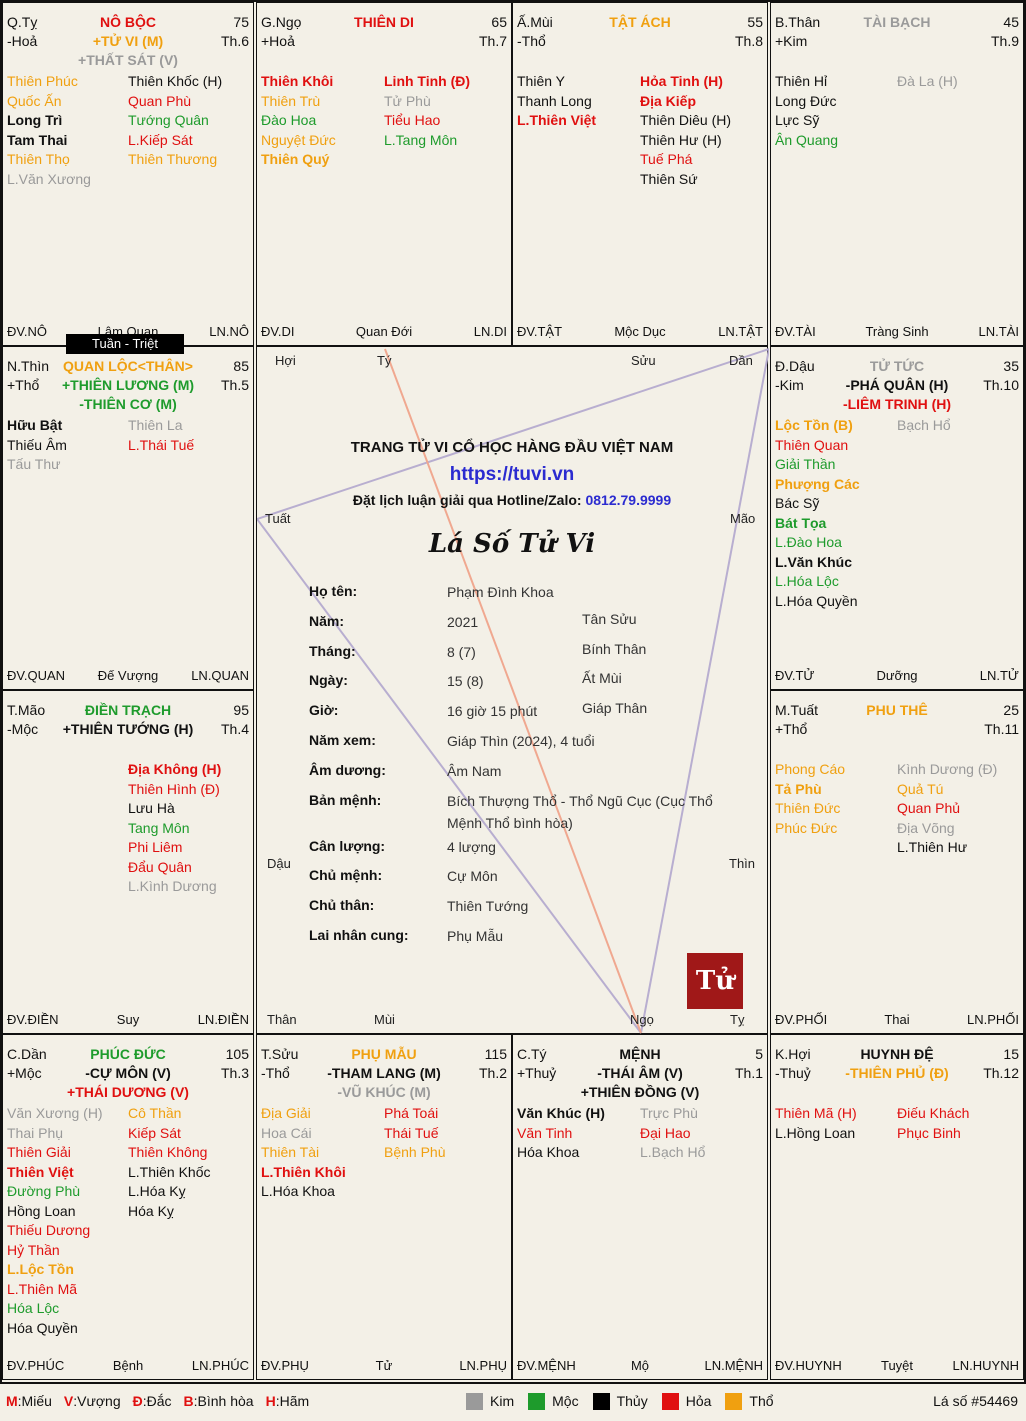 The width and height of the screenshot is (1026, 1421). What do you see at coordinates (933, 1113) in the screenshot?
I see `star: Điếu Khách` at bounding box center [933, 1113].